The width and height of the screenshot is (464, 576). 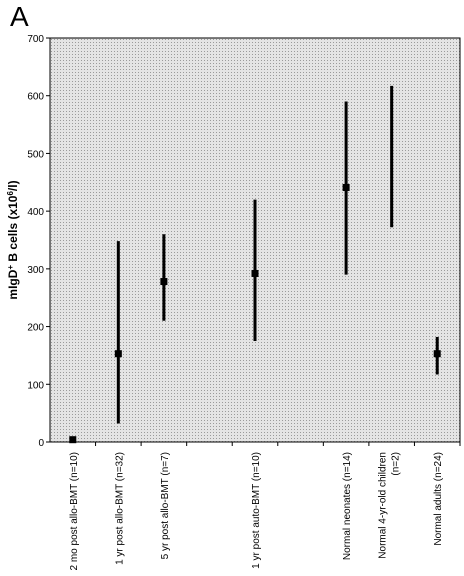 I want to click on y-label-part: B cells (x10, so click(x=13, y=230).